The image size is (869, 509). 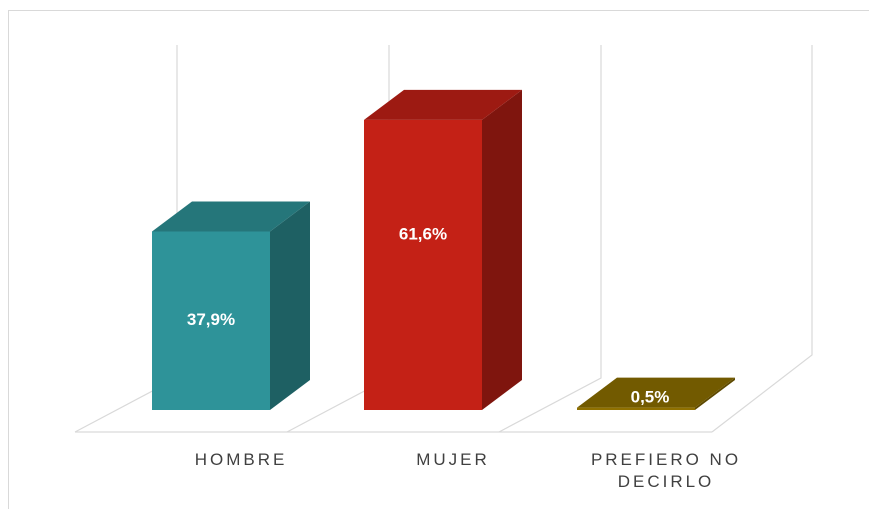 What do you see at coordinates (453, 459) in the screenshot?
I see `x-tick-label: MUJER` at bounding box center [453, 459].